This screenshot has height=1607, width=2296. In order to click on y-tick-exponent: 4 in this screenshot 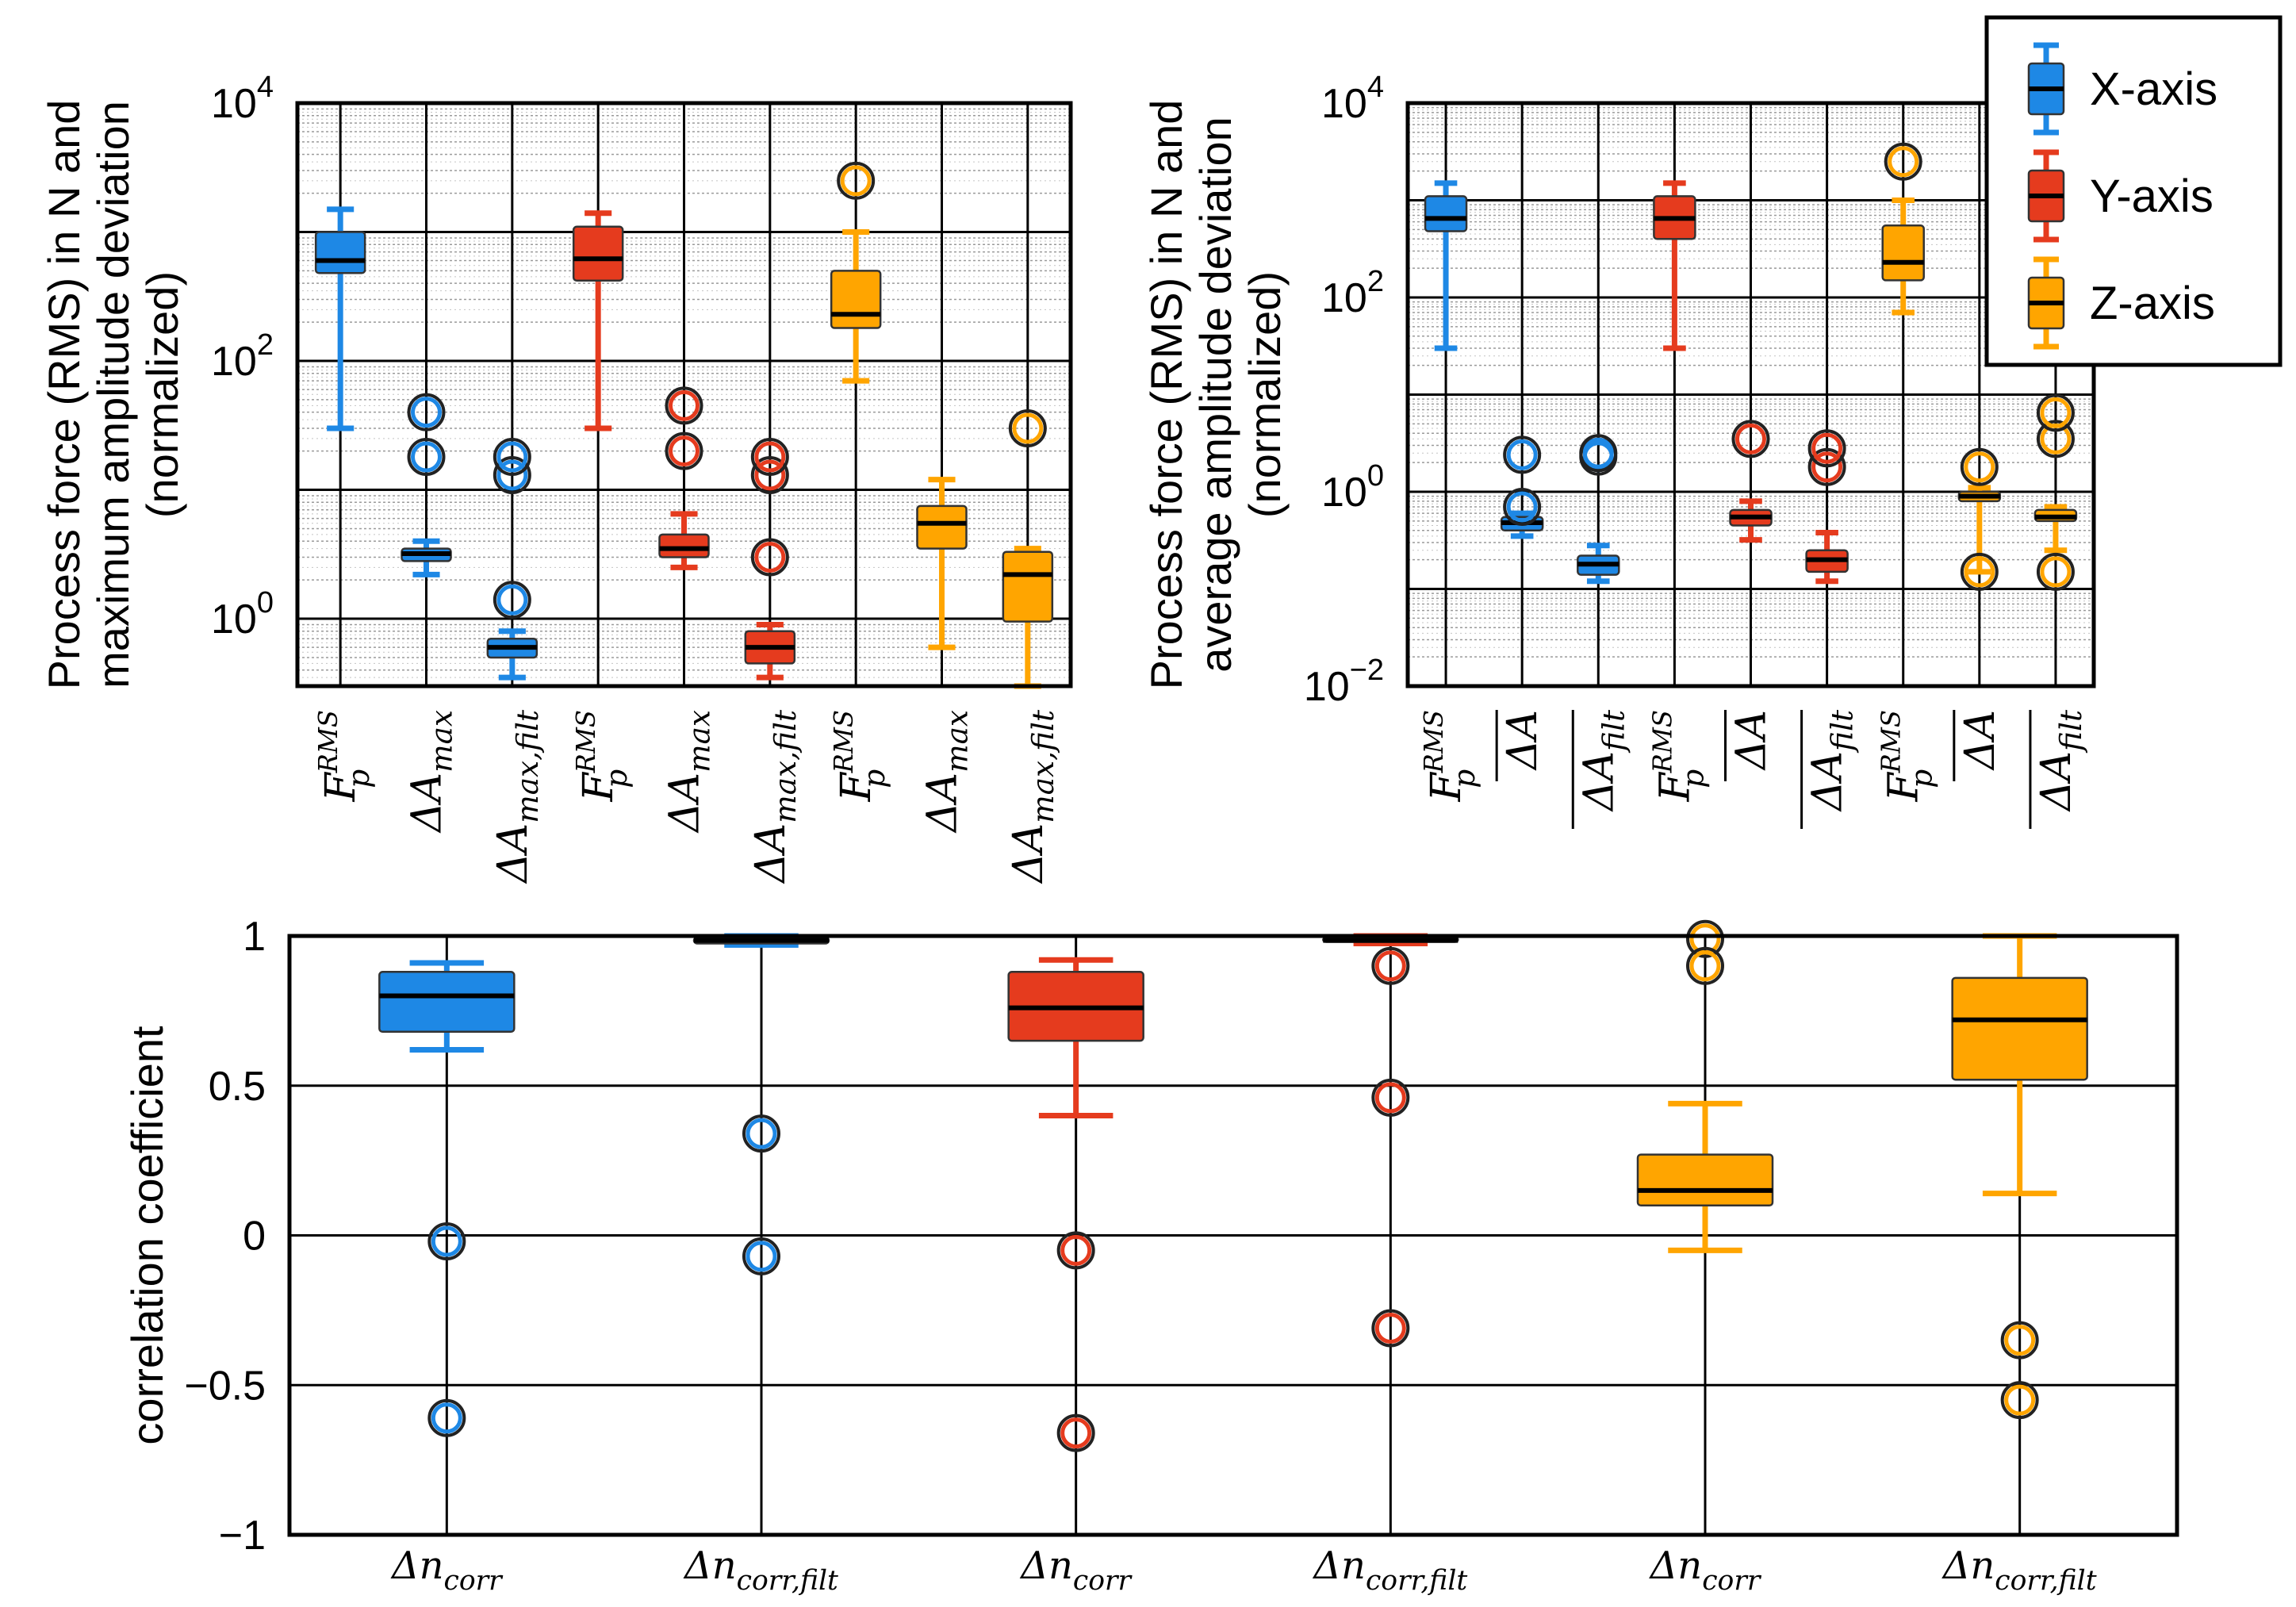, I will do `click(1375, 87)`.